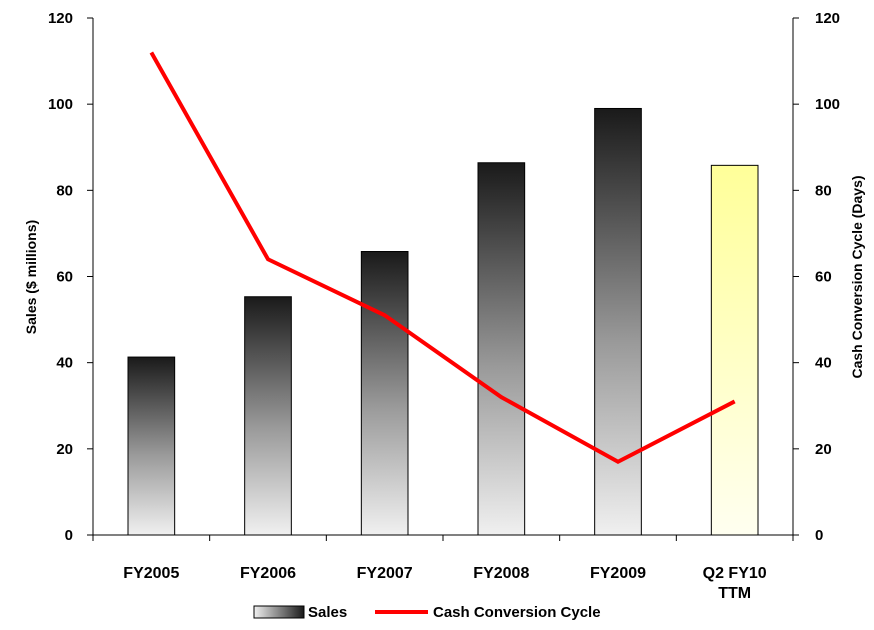 The width and height of the screenshot is (874, 630). I want to click on right-axis-ticks: 0 20 40 60 80 100 120, so click(816, 277).